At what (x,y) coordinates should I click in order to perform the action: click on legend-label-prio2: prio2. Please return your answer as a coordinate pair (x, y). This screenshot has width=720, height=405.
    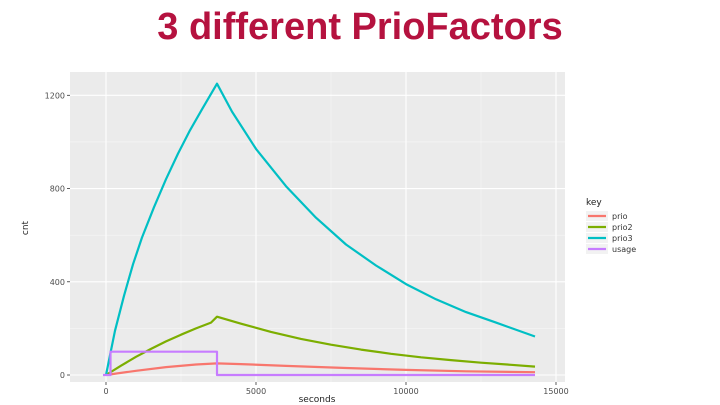
    Looking at the image, I should click on (622, 227).